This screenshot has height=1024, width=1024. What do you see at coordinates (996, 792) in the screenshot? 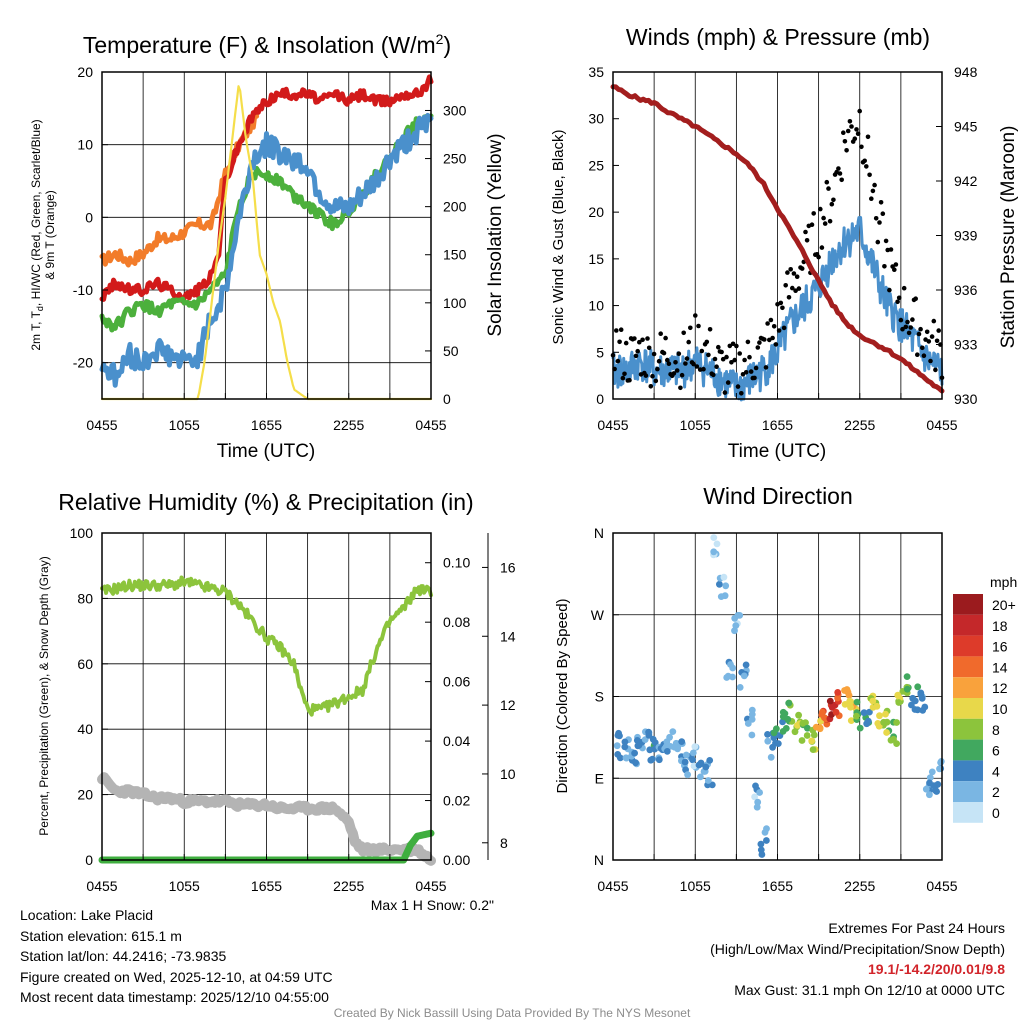
I see `legend-label: 2` at bounding box center [996, 792].